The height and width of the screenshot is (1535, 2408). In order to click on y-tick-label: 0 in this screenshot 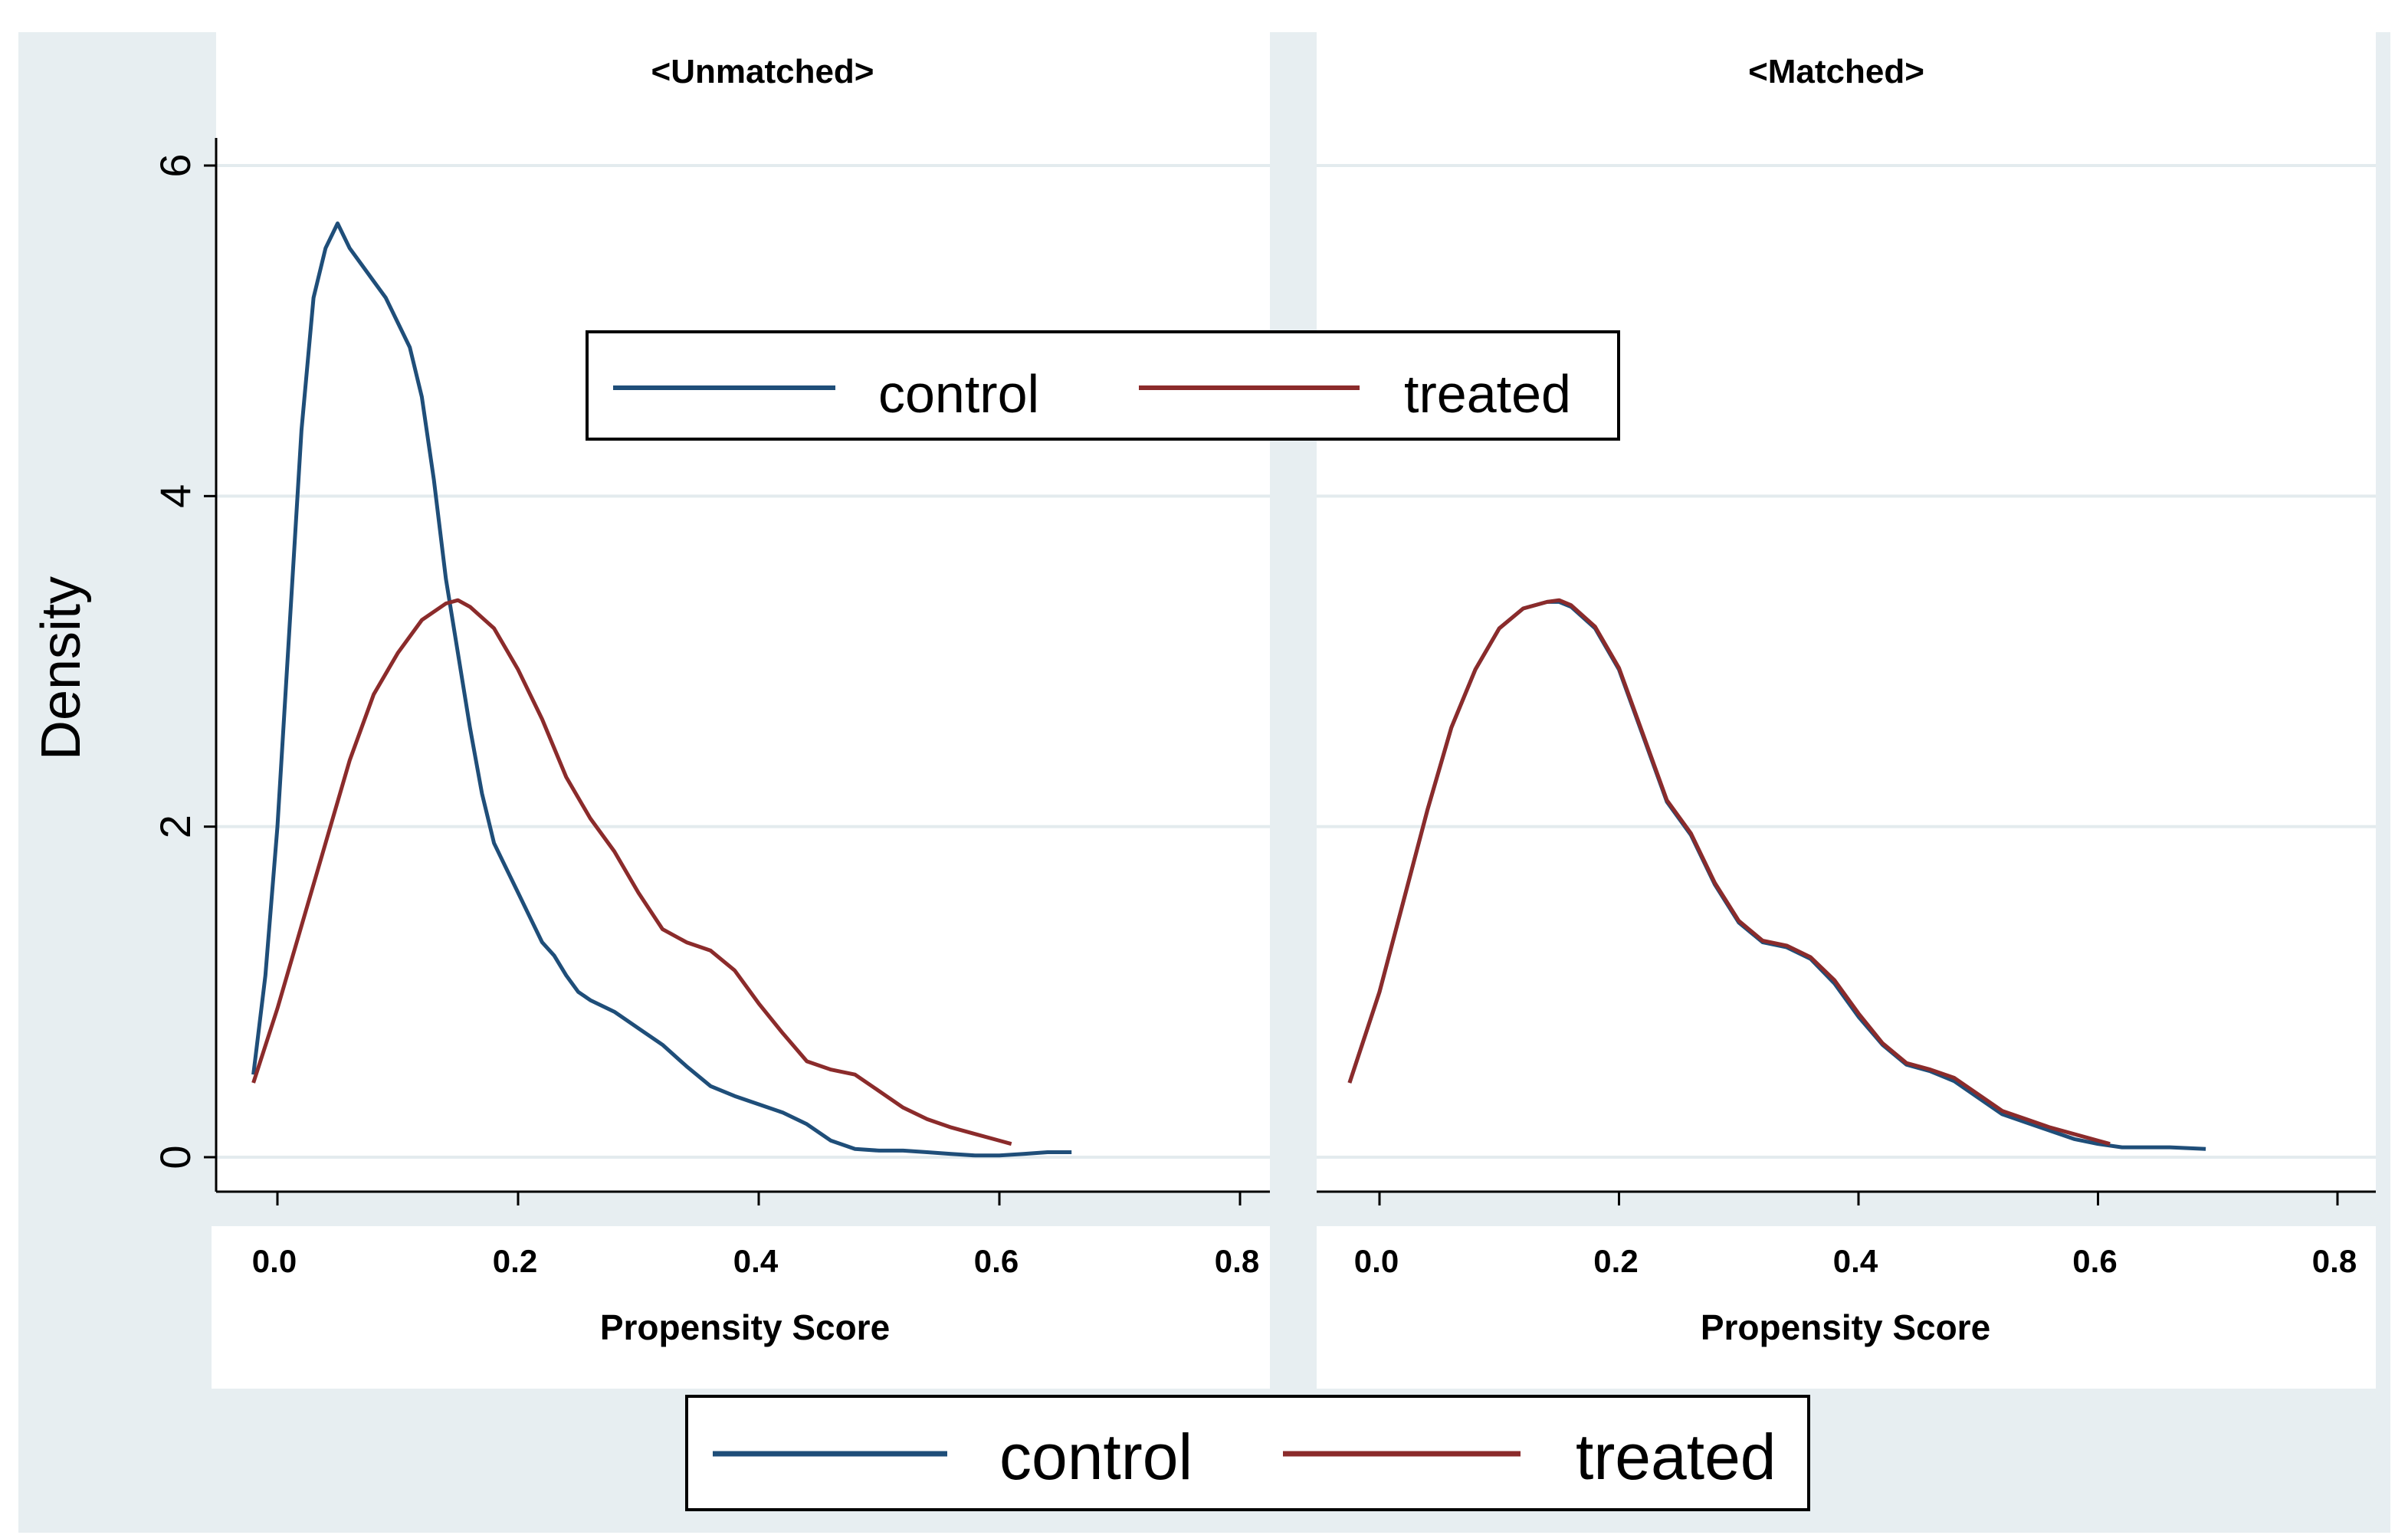, I will do `click(175, 1157)`.